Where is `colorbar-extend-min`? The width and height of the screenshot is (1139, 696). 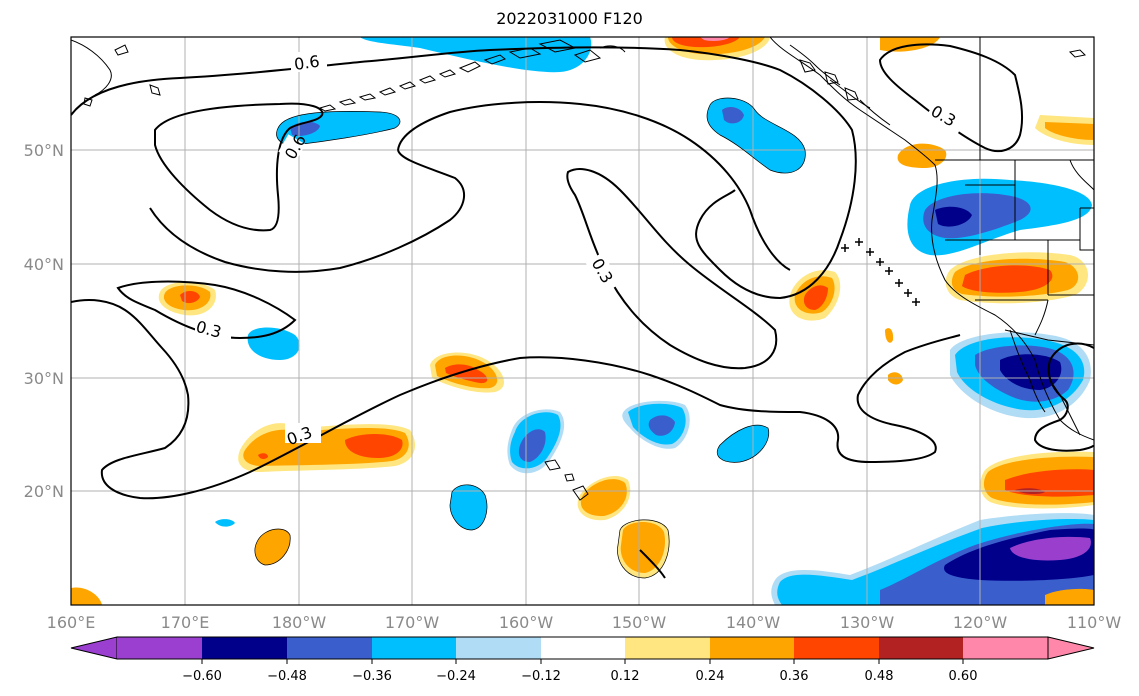 colorbar-extend-min is located at coordinates (94, 648).